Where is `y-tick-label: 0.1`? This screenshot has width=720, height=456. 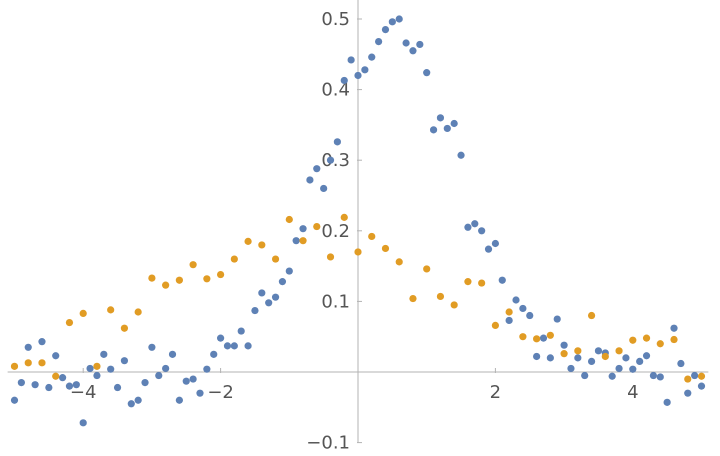 y-tick-label: 0.1 is located at coordinates (335, 301).